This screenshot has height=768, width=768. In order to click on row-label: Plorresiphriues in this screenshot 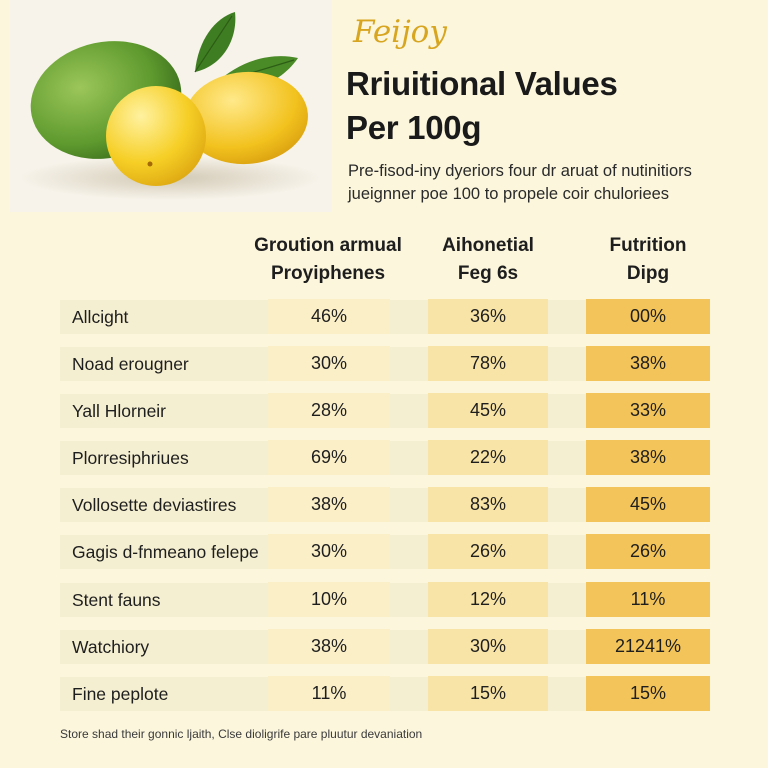, I will do `click(130, 458)`.